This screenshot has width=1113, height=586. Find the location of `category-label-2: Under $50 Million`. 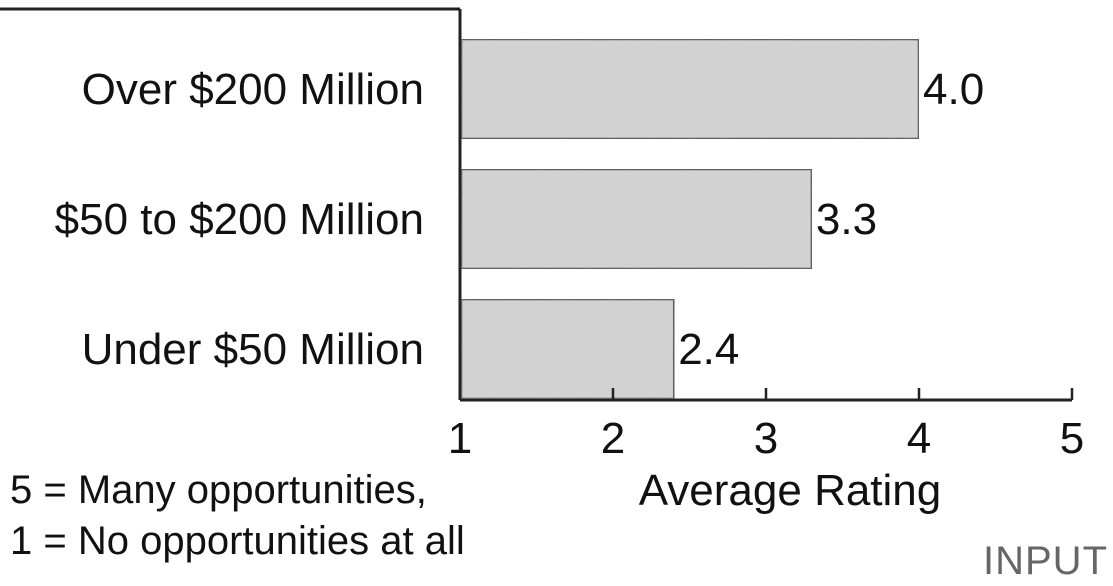

category-label-2: Under $50 Million is located at coordinates (253, 349).